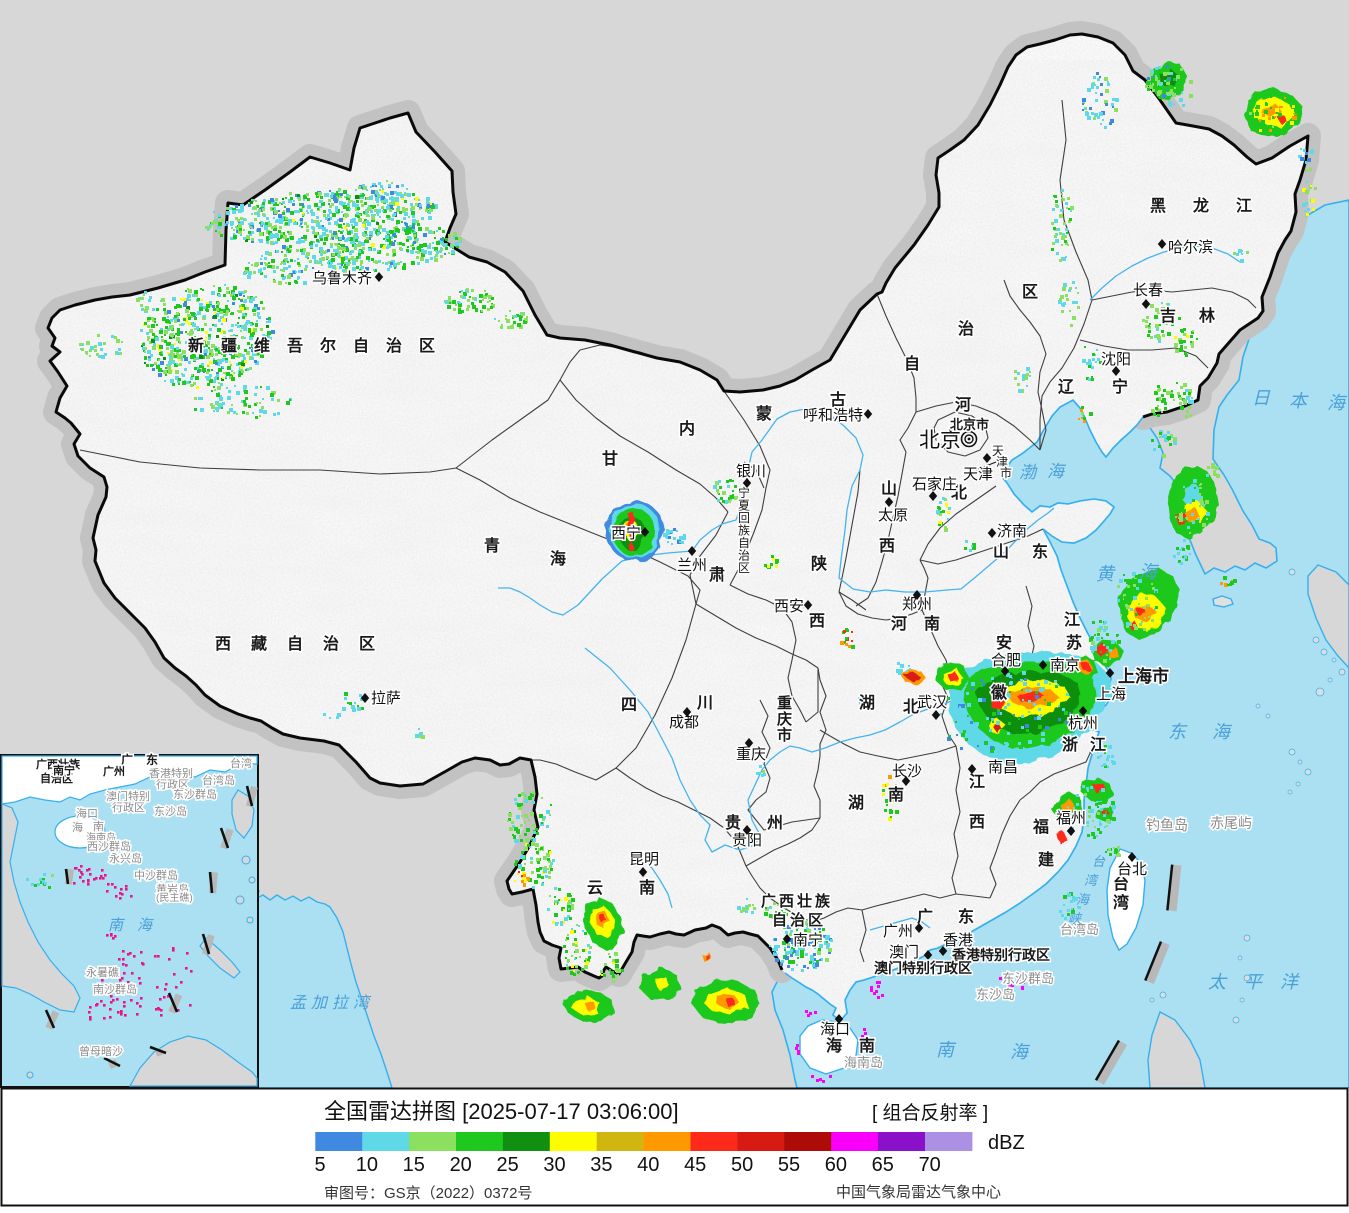 This screenshot has height=1213, width=1349. What do you see at coordinates (501, 1111) in the screenshot?
I see `svg-text: 全国雷达拼图 [2025-07-17 03:06:00]` at bounding box center [501, 1111].